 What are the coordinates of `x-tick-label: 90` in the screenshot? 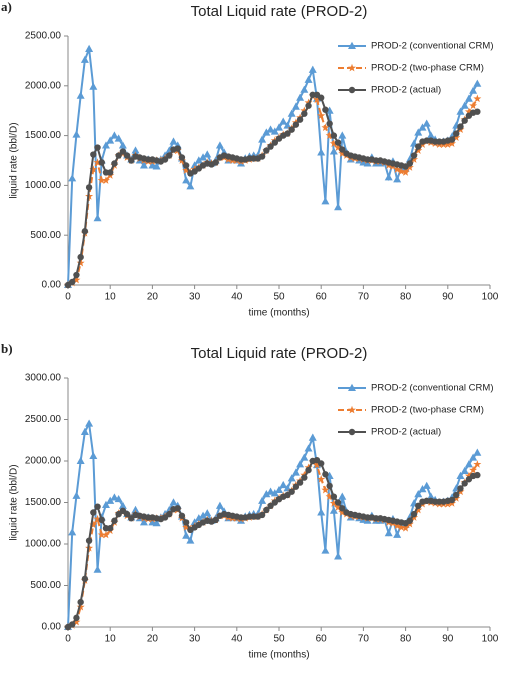 It's located at (448, 639).